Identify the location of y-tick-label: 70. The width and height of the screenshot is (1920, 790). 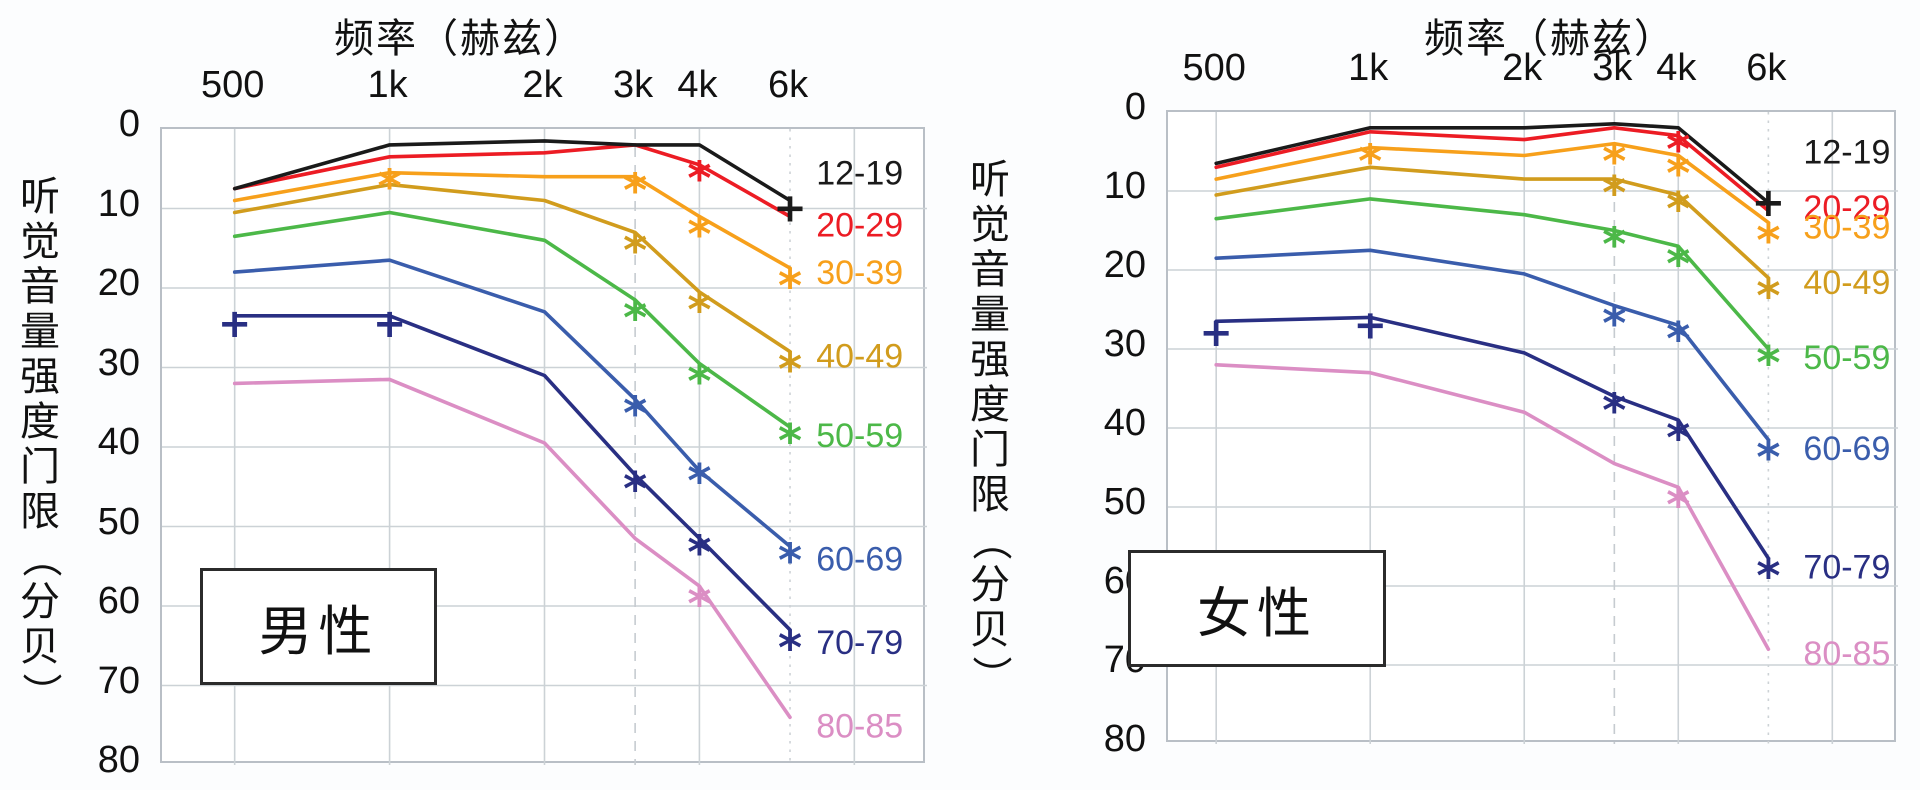
(118, 680).